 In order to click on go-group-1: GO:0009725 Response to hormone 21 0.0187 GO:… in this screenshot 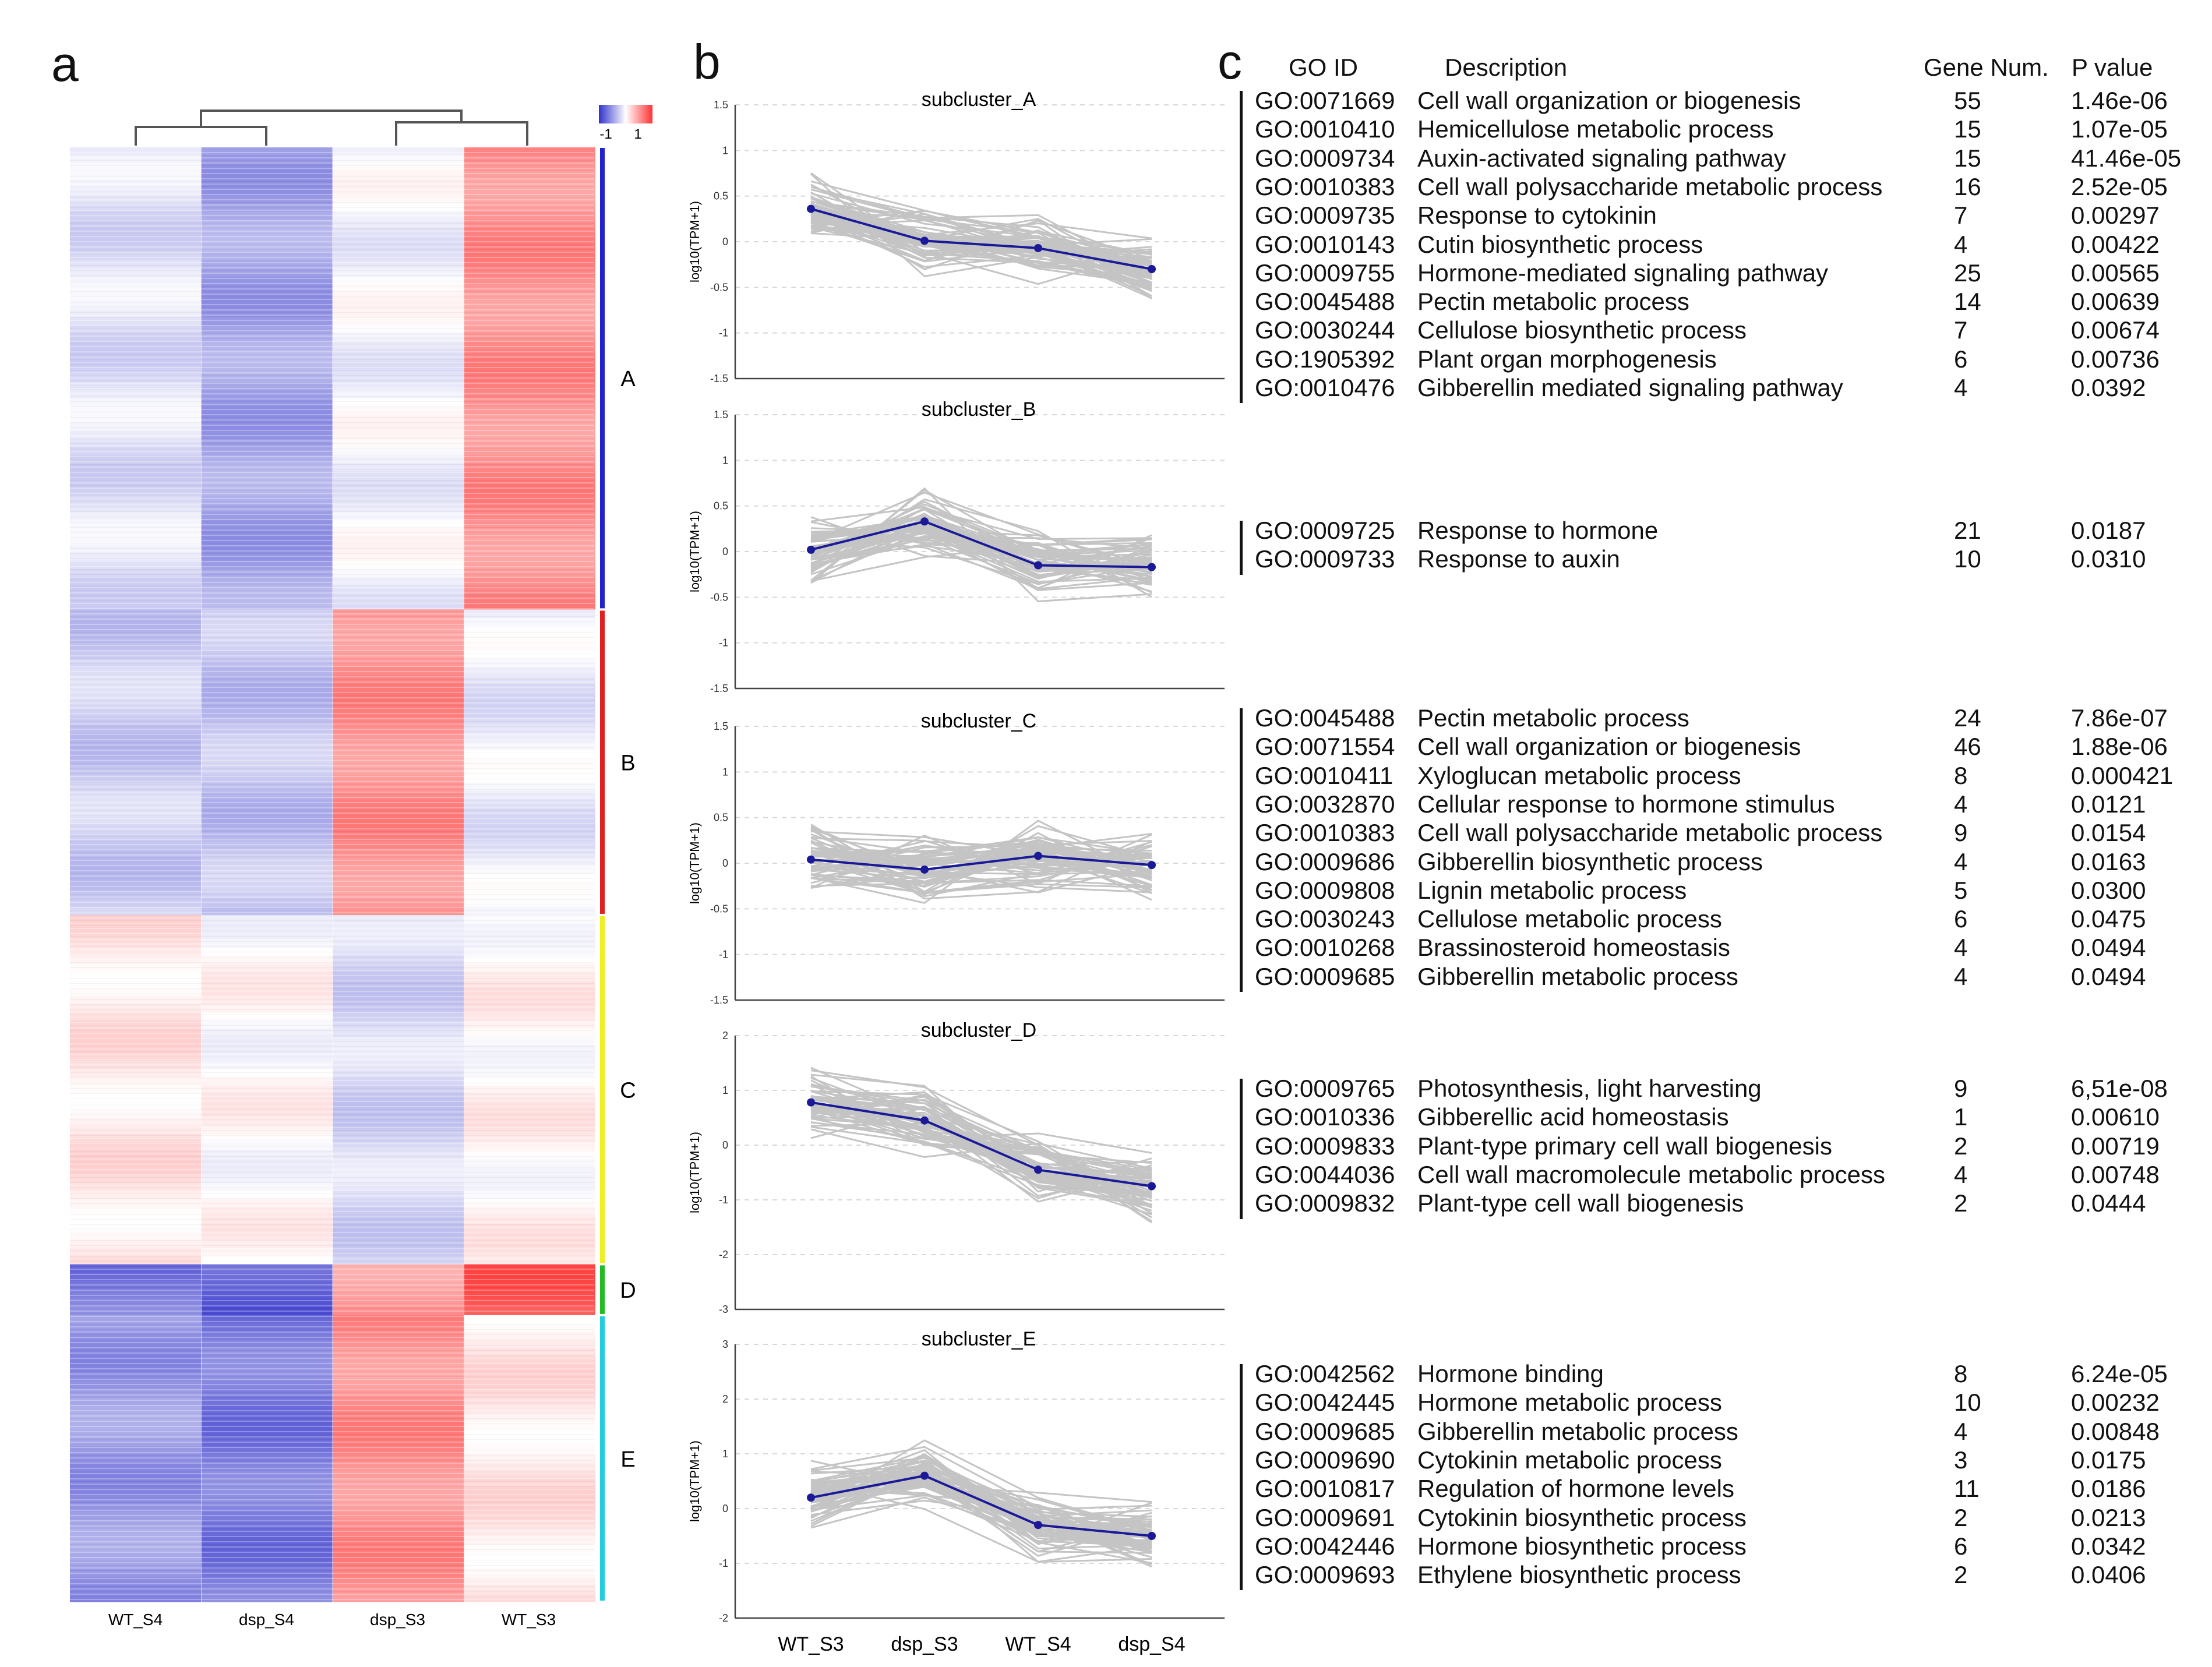, I will do `click(1723, 546)`.